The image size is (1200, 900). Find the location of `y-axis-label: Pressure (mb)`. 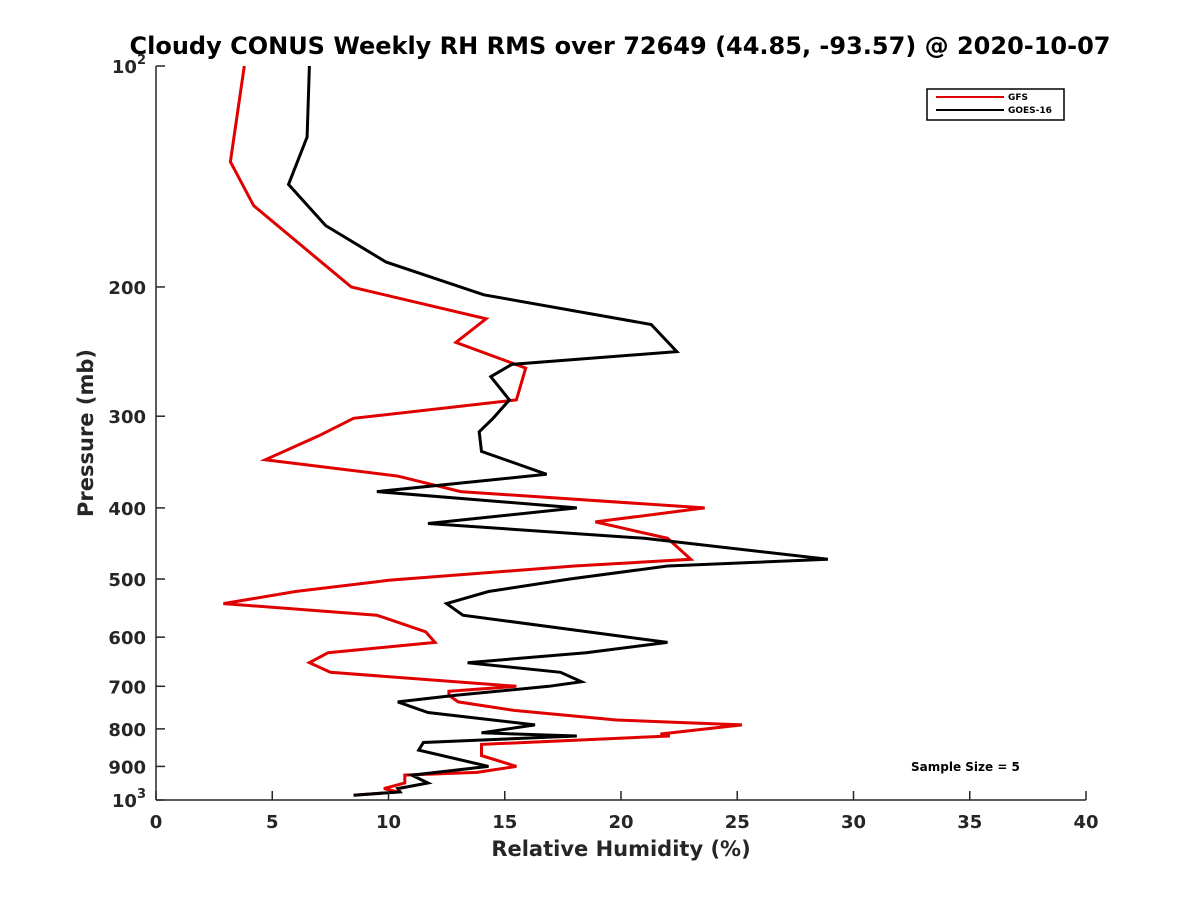

y-axis-label: Pressure (mb) is located at coordinates (86, 433).